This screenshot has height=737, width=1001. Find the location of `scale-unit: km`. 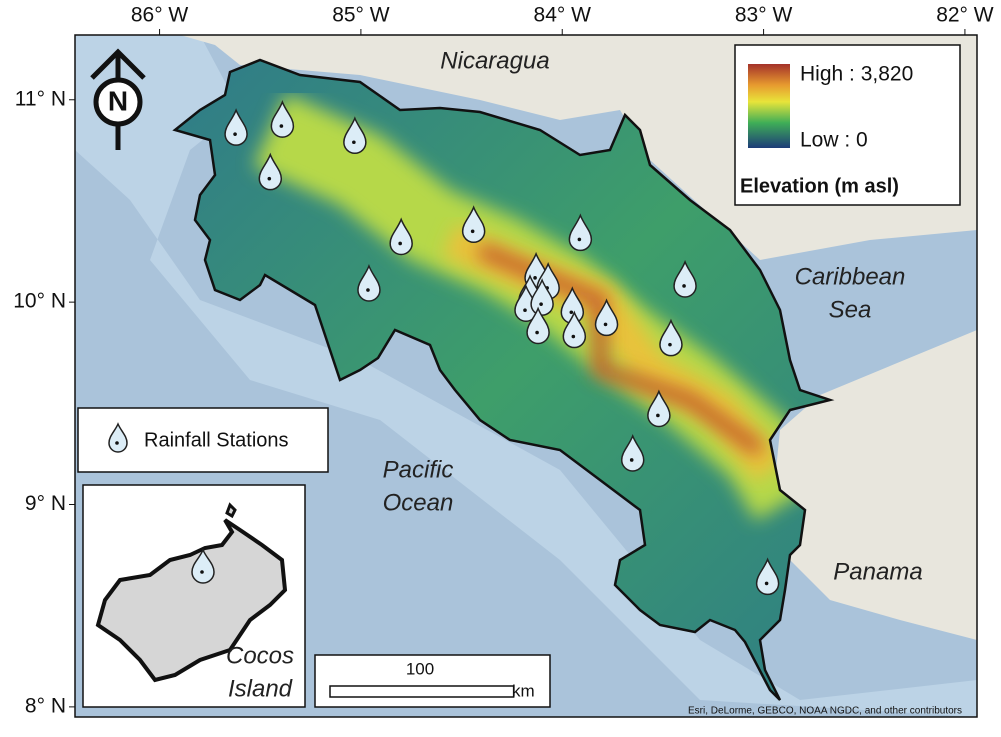

scale-unit: km is located at coordinates (523, 690).